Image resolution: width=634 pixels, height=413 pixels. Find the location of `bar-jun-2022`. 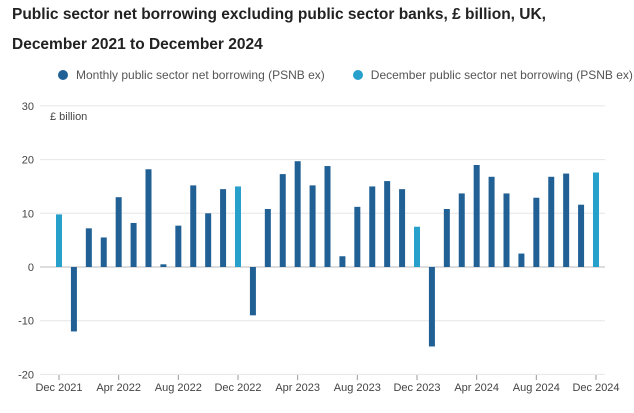

bar-jun-2022 is located at coordinates (148, 218).